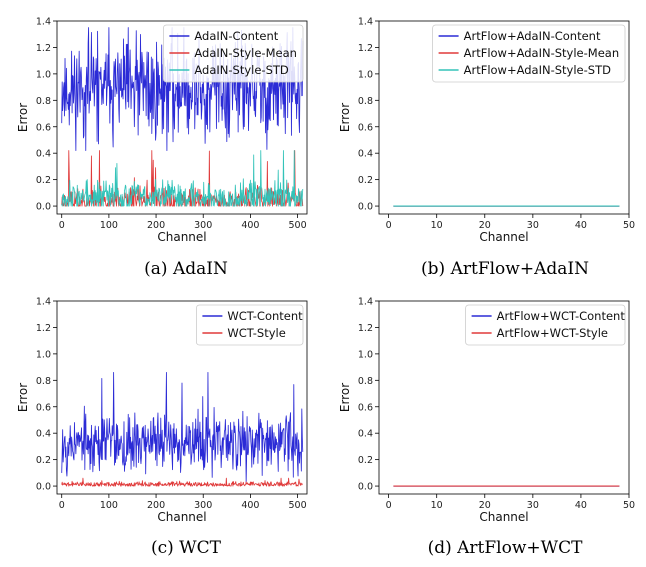 The width and height of the screenshot is (646, 567). Describe the element at coordinates (552, 333) in the screenshot. I see `legend-entry: ArtFlow+WCT-Style` at that location.